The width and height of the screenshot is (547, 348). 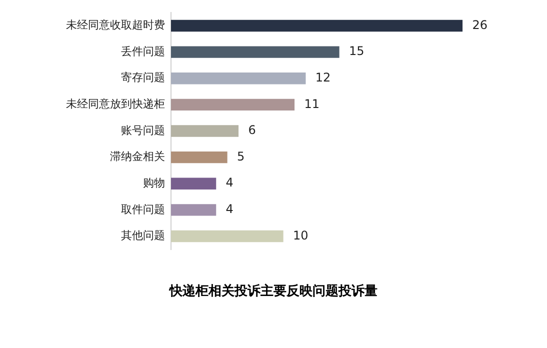 What do you see at coordinates (312, 103) in the screenshot?
I see `data-label: 11` at bounding box center [312, 103].